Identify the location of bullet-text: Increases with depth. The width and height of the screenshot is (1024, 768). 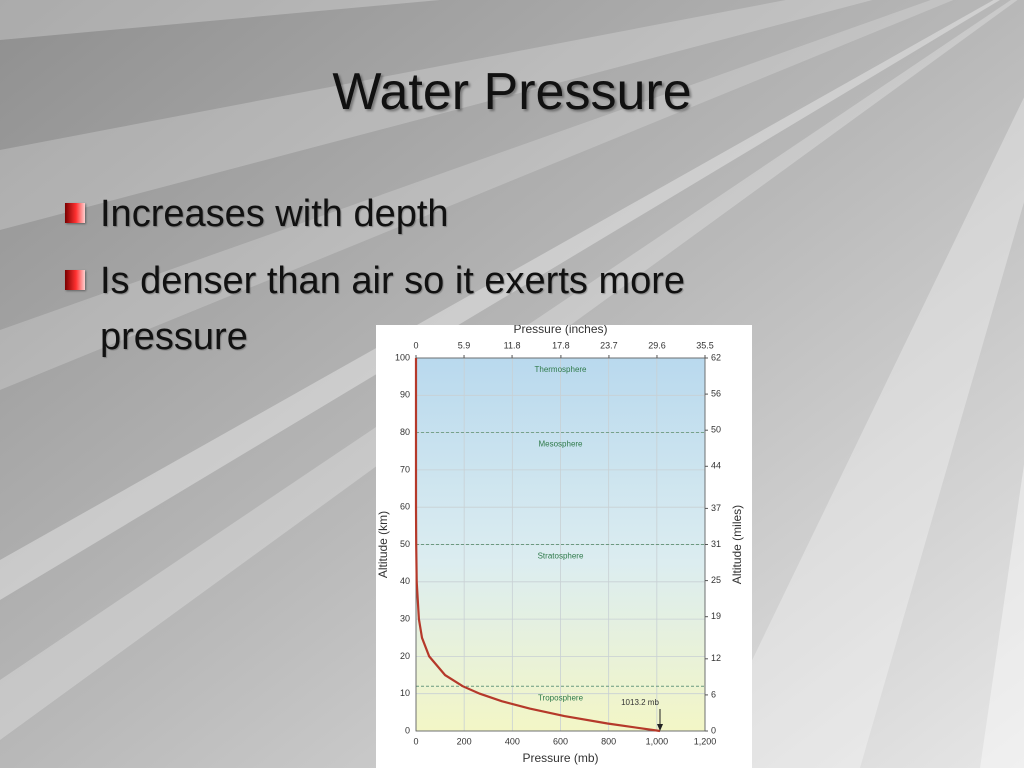
(274, 214).